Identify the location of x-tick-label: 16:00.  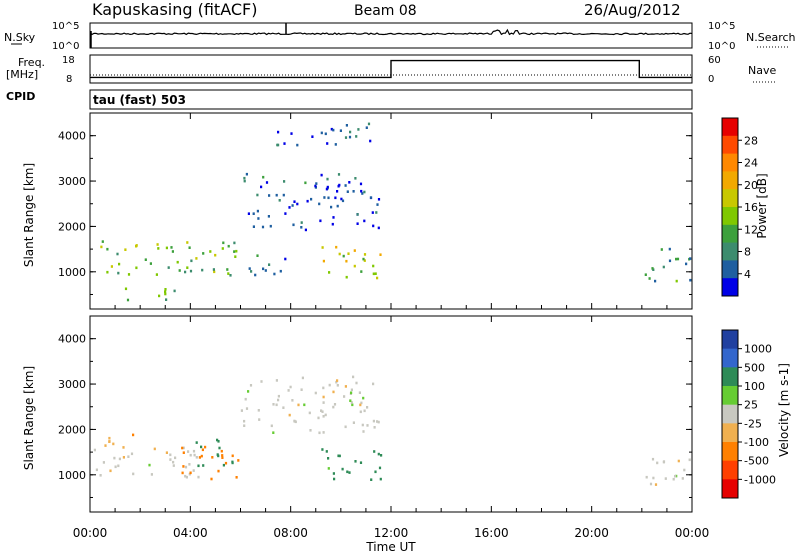
(491, 533).